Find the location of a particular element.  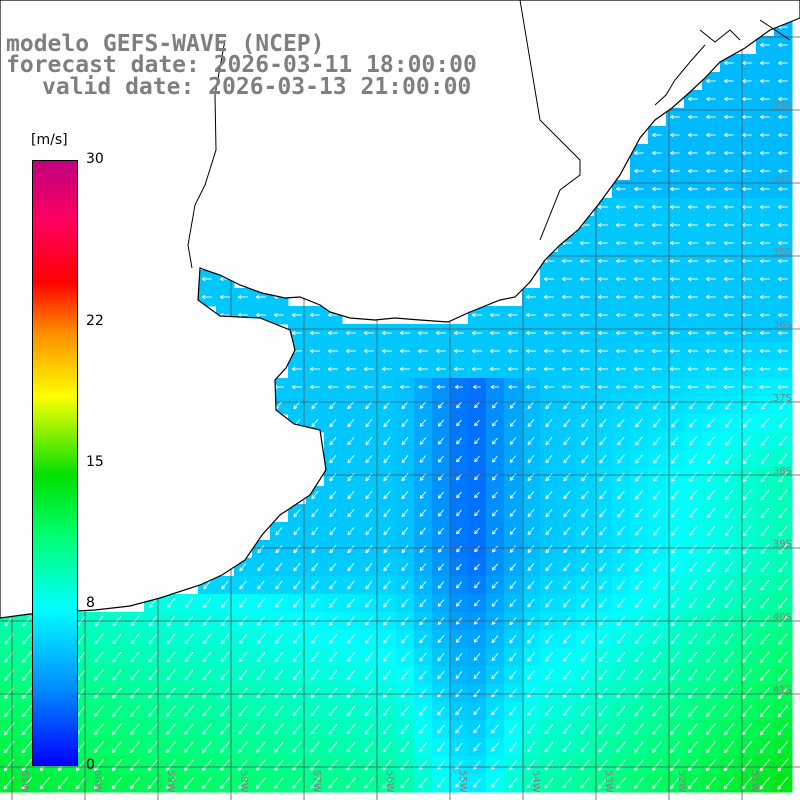

longitude-labels: 61W 60W 59W 58W 57W 56W 55W 54W 53W 52W 51W is located at coordinates (389, 781).